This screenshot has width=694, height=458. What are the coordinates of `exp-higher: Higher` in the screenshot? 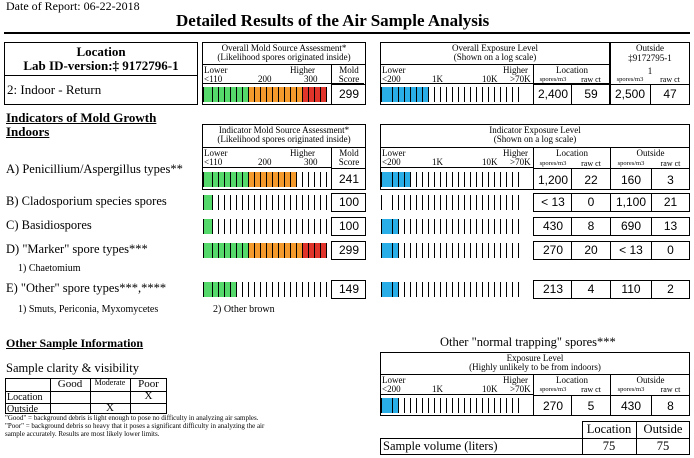 It's located at (515, 70).